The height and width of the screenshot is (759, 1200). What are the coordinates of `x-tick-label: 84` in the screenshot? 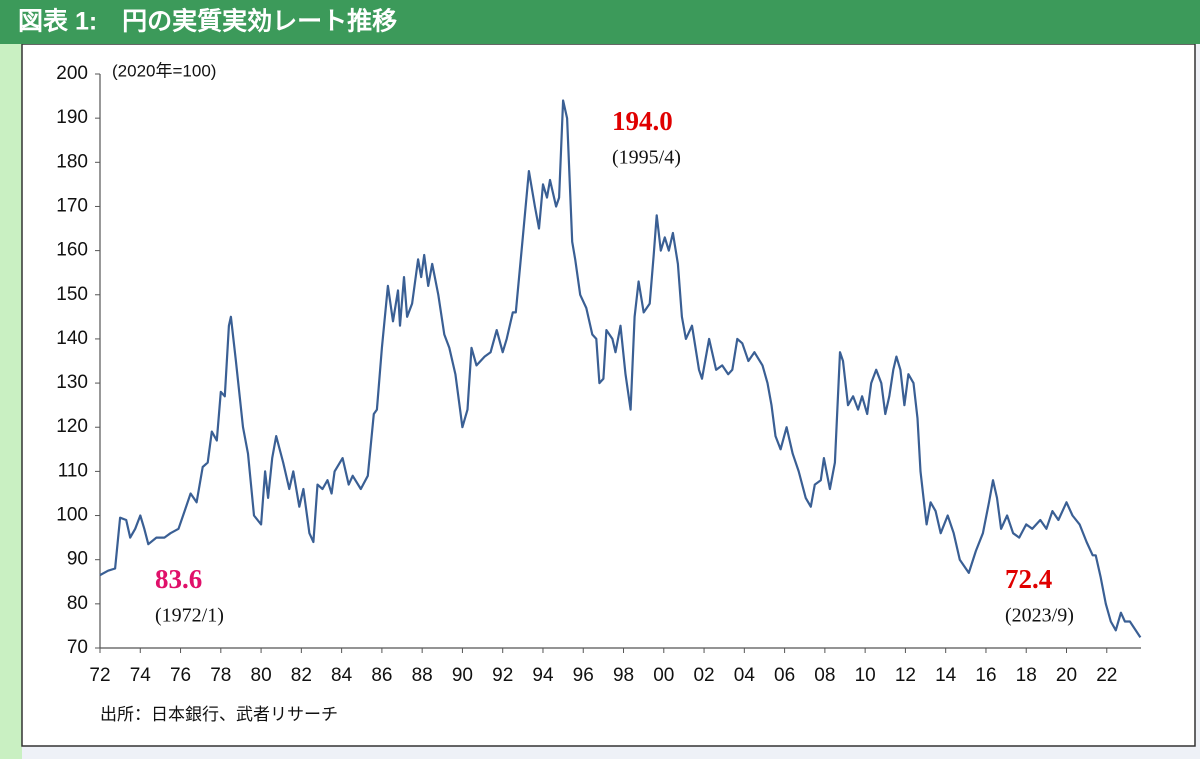 It's located at (342, 675).